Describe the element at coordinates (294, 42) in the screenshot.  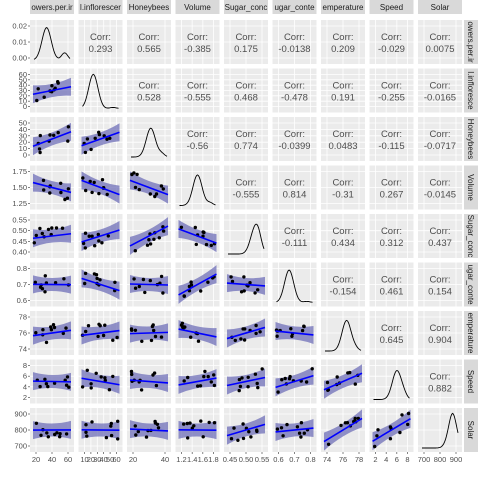
I see `panel-0-5: Corr:-0.0138` at that location.